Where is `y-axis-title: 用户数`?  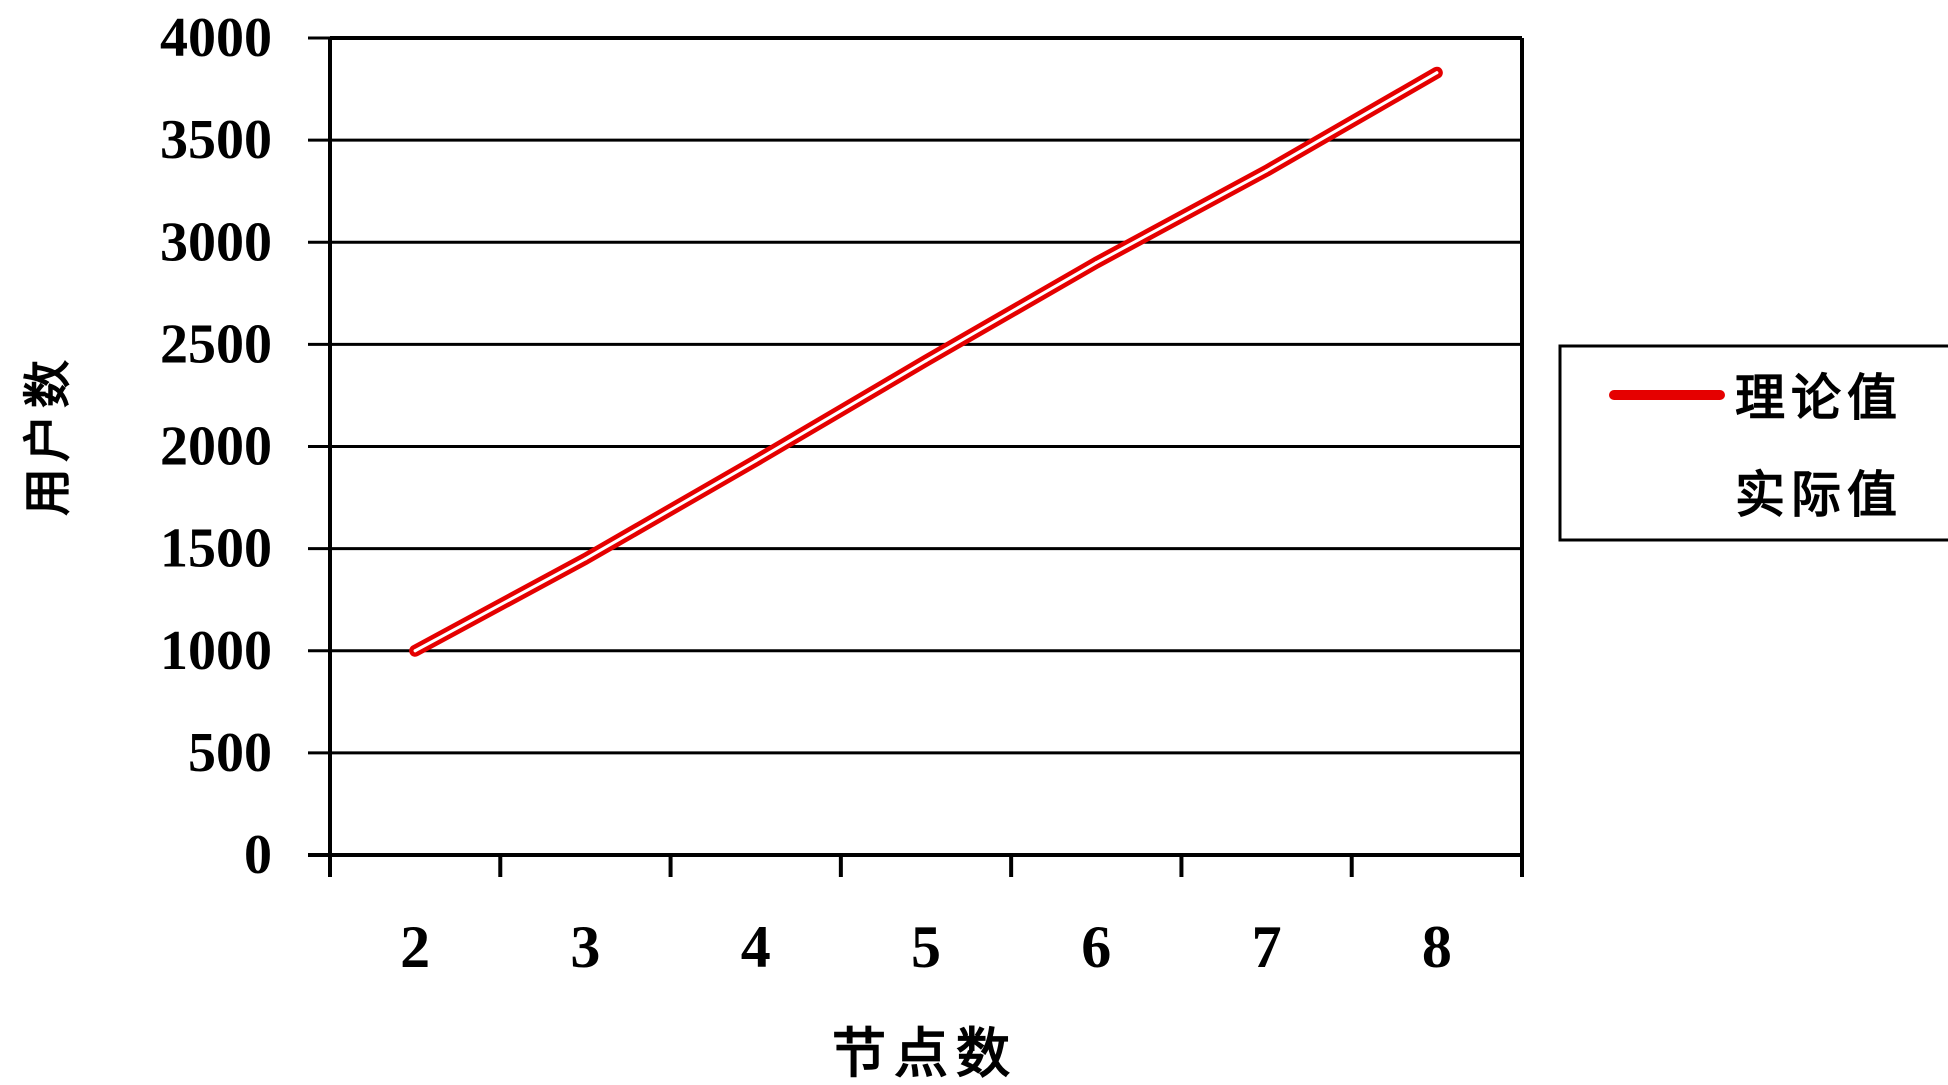 y-axis-title: 用户数 is located at coordinates (48, 435).